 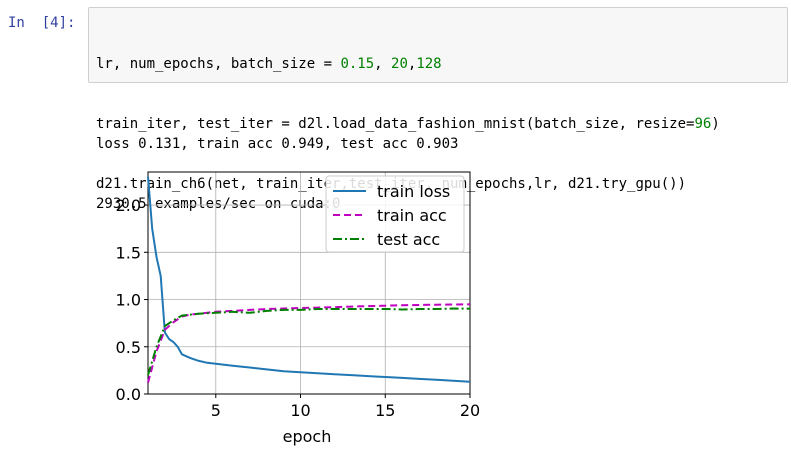 What do you see at coordinates (128, 394) in the screenshot?
I see `y-tick-label: 0.0` at bounding box center [128, 394].